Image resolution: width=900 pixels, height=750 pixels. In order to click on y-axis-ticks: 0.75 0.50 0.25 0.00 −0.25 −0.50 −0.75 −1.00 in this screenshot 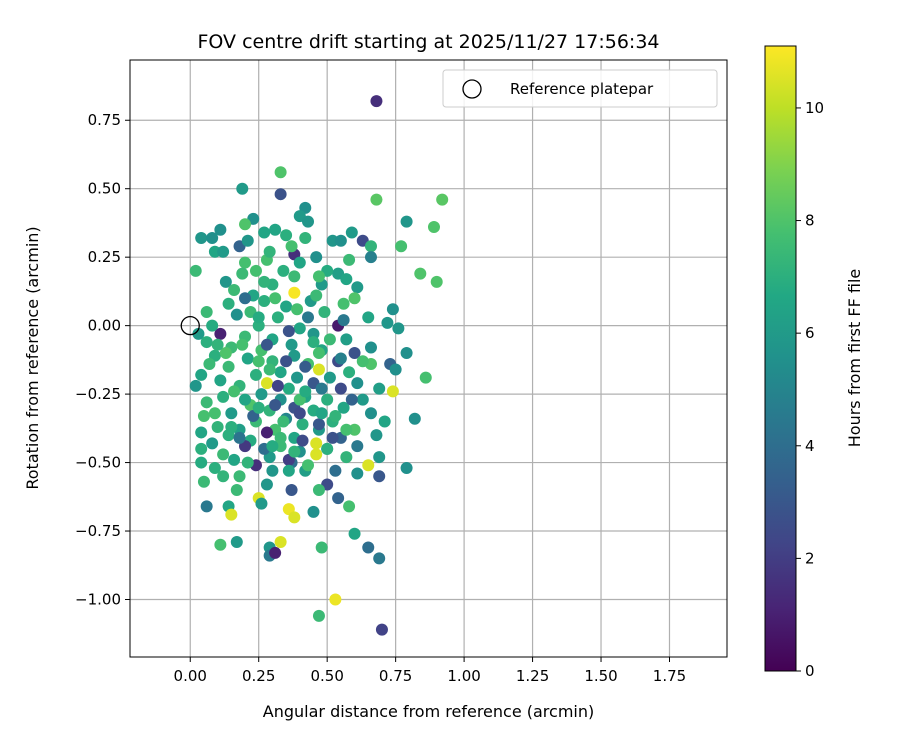, I will do `click(102, 359)`.